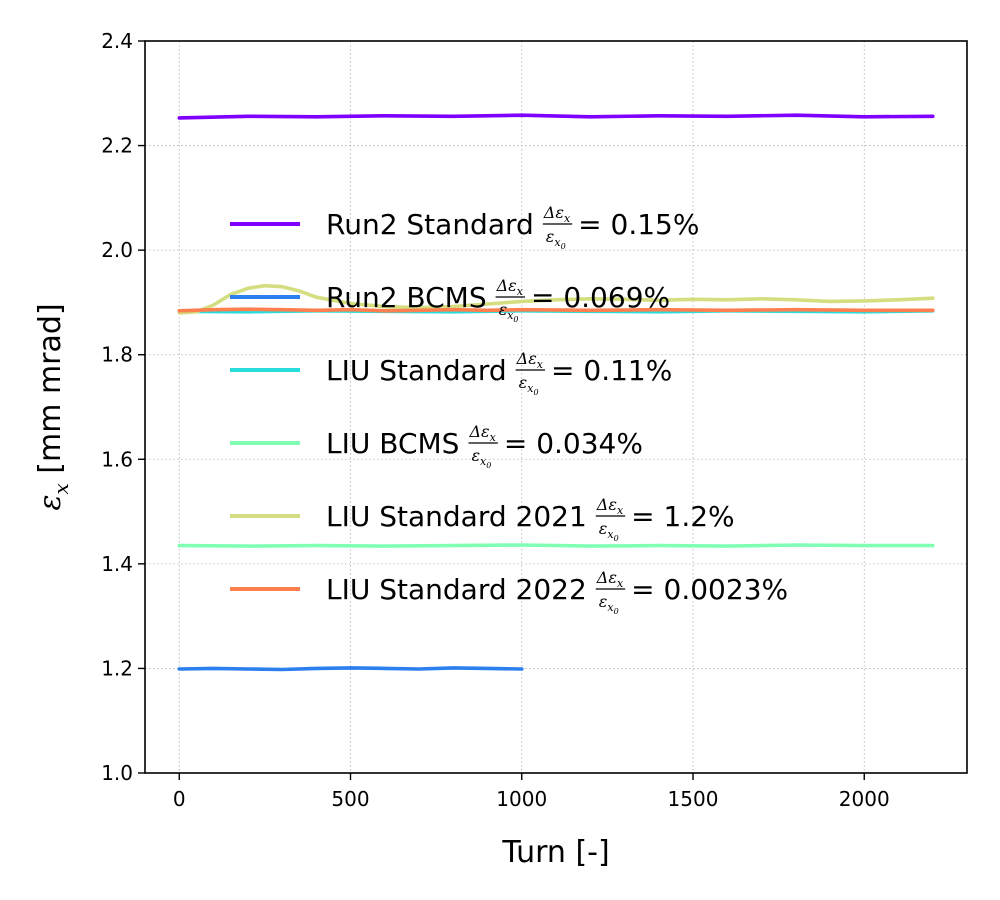  What do you see at coordinates (117, 668) in the screenshot?
I see `y-tick-label: 1.2` at bounding box center [117, 668].